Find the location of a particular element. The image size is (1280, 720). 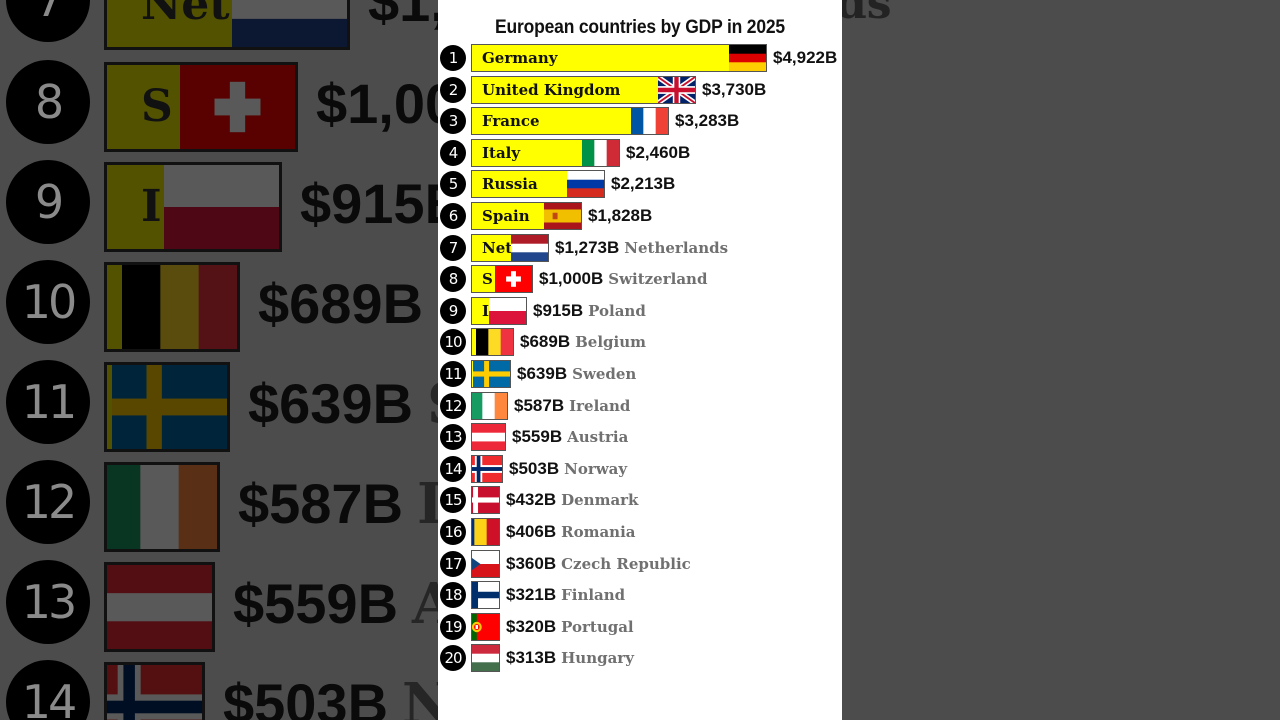

background-value: $587B I is located at coordinates (338, 504).